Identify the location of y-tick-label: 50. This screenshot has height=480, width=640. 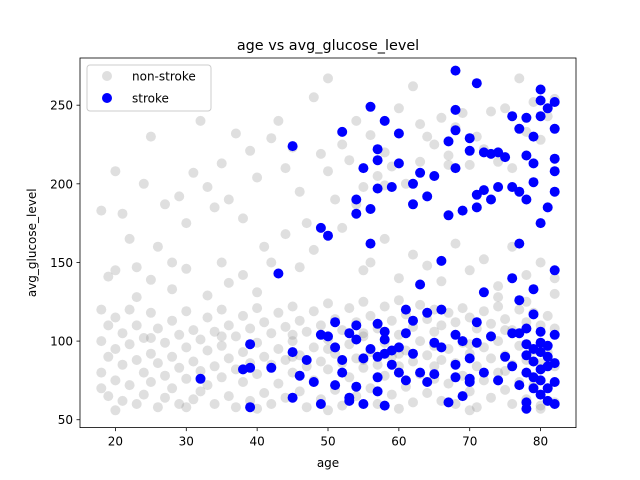
(65, 420).